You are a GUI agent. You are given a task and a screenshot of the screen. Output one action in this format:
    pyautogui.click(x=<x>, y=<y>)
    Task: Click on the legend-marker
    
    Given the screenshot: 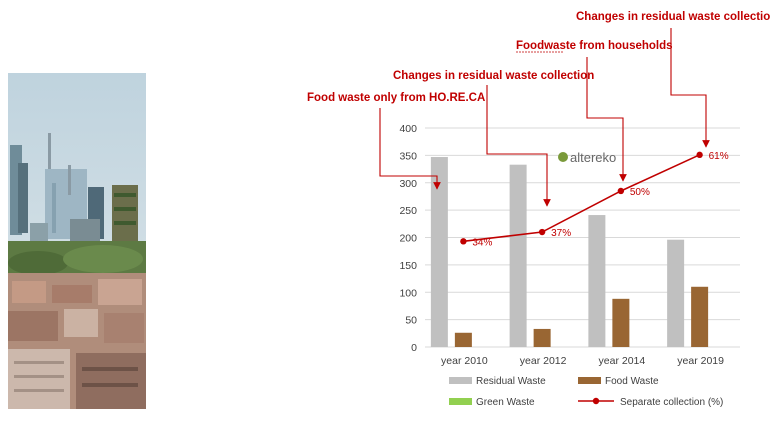 What is the action you would take?
    pyautogui.click(x=596, y=401)
    